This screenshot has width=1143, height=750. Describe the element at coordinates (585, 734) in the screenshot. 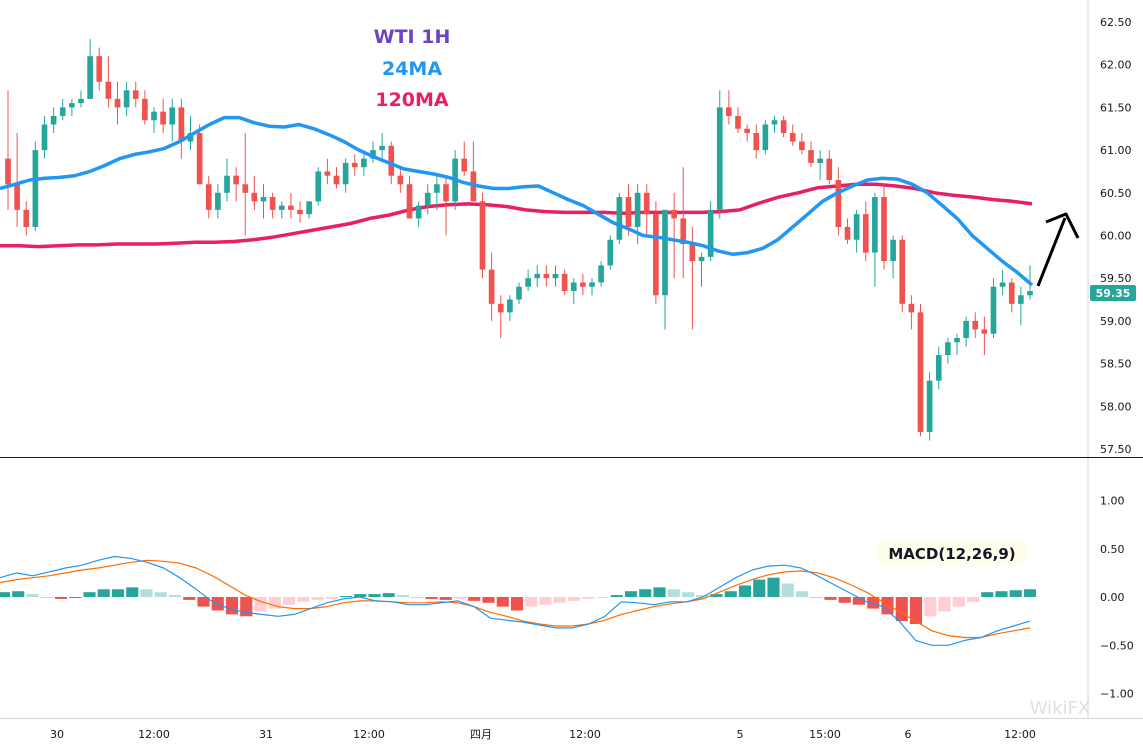

I see `time-tick-label: 12:00` at that location.